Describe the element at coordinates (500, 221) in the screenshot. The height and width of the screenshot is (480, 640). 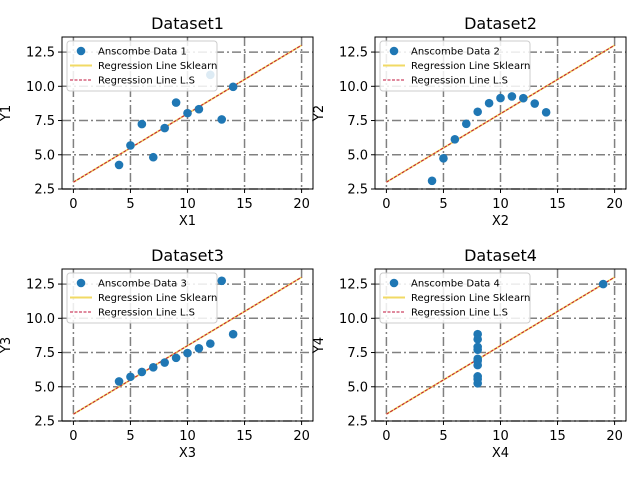
I see `x-axis-label: X2` at that location.